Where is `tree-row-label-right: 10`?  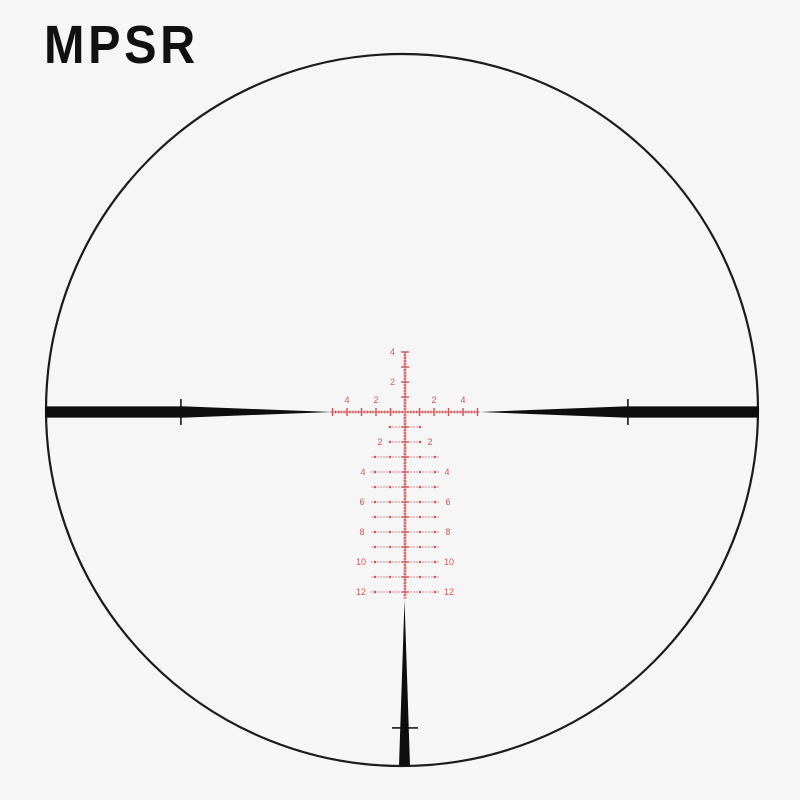 tree-row-label-right: 10 is located at coordinates (449, 562).